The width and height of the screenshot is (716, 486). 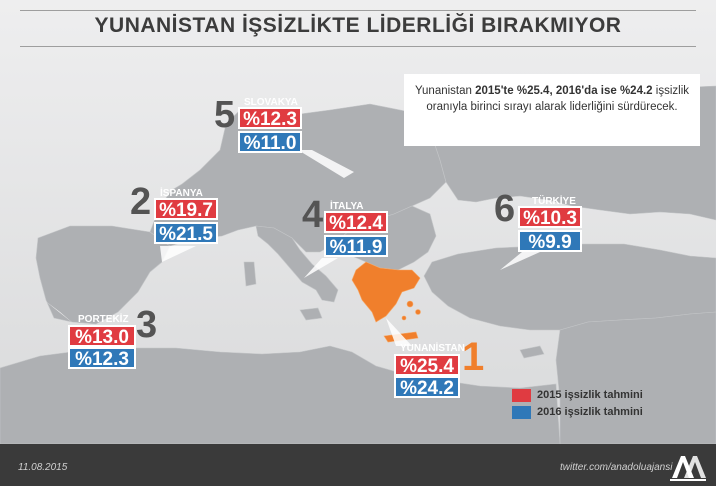 What do you see at coordinates (270, 118) in the screenshot?
I see `rate-2015-badge: %12.3` at bounding box center [270, 118].